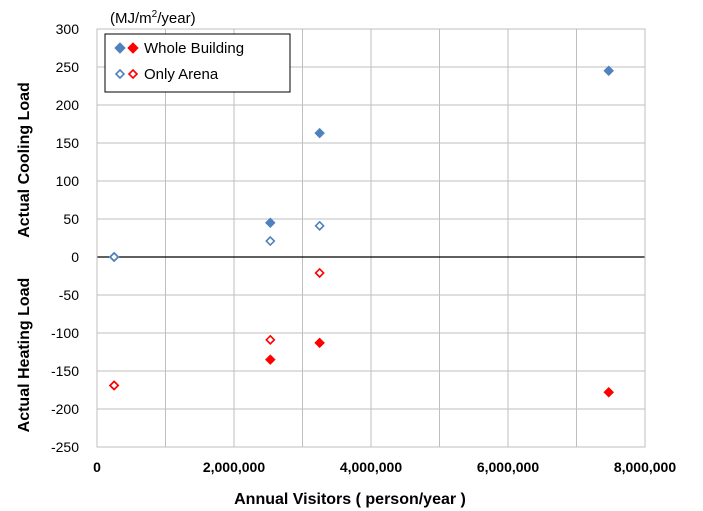  Describe the element at coordinates (65, 333) in the screenshot. I see `y-tick-label: -100` at that location.